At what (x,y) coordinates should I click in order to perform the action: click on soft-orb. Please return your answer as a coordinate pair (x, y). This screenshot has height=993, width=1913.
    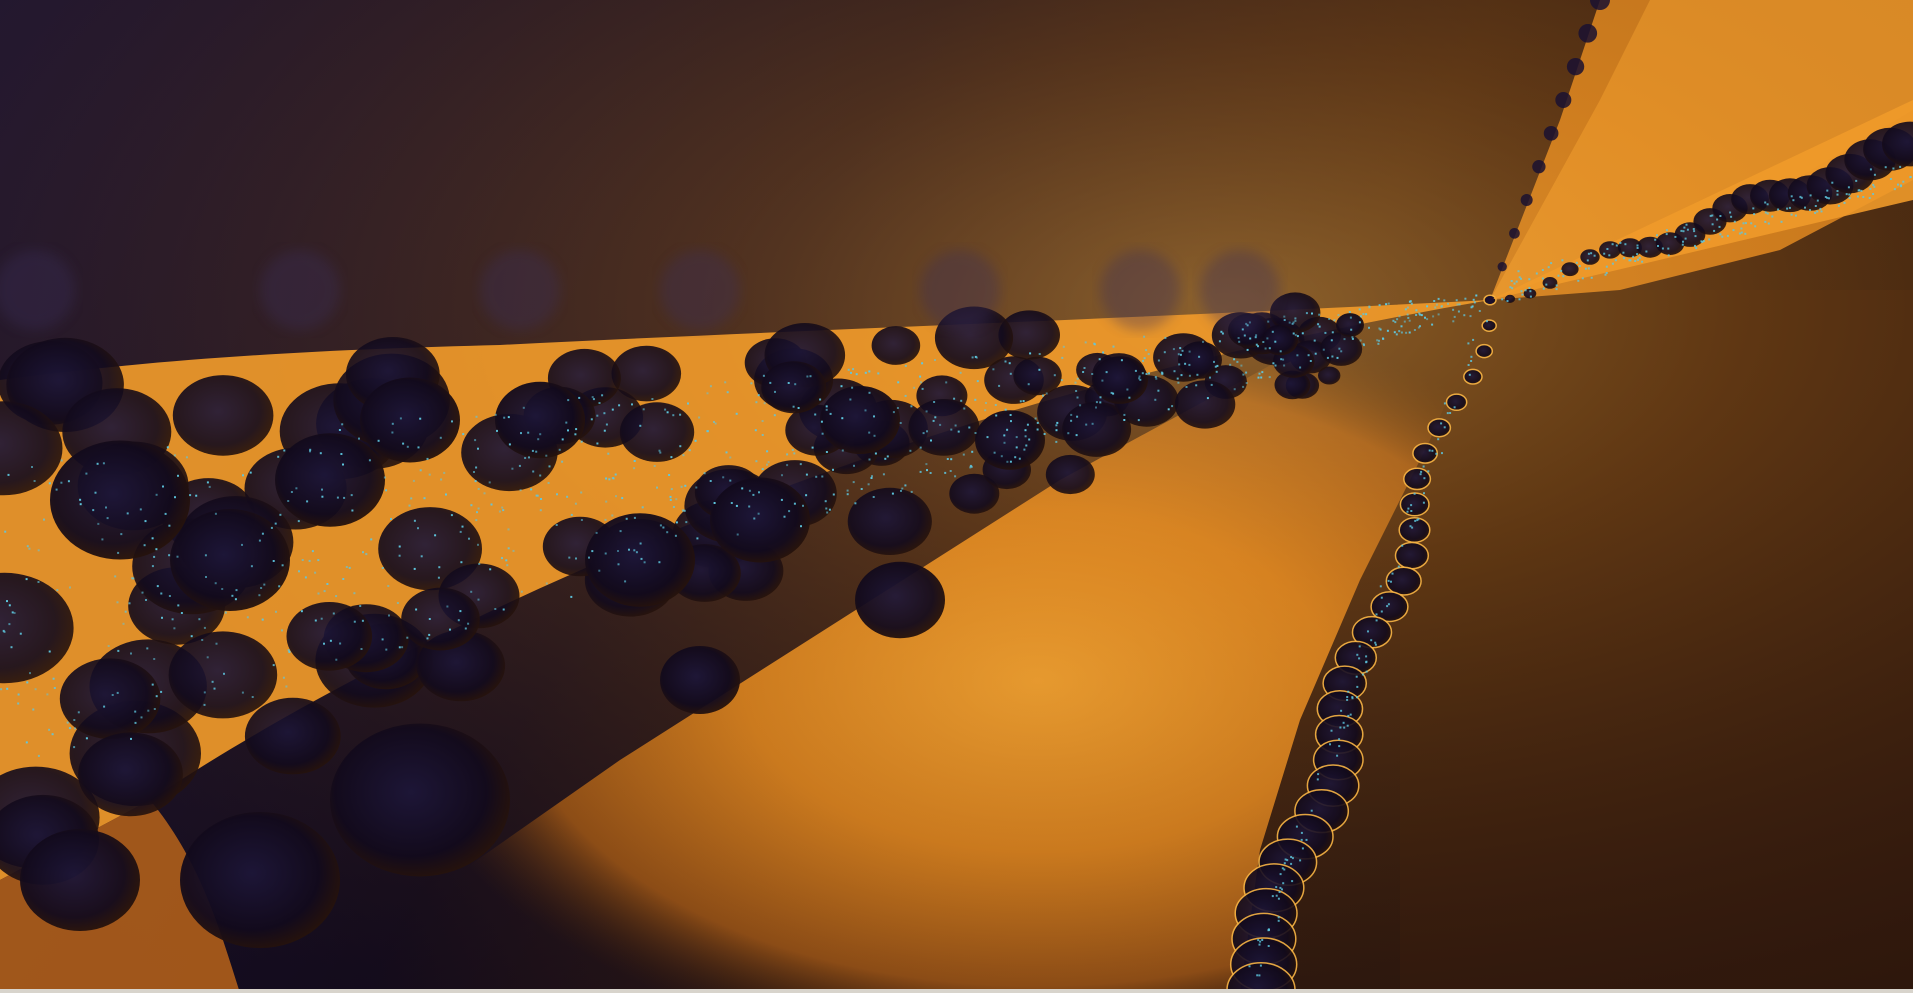
    Looking at the image, I should click on (520, 290).